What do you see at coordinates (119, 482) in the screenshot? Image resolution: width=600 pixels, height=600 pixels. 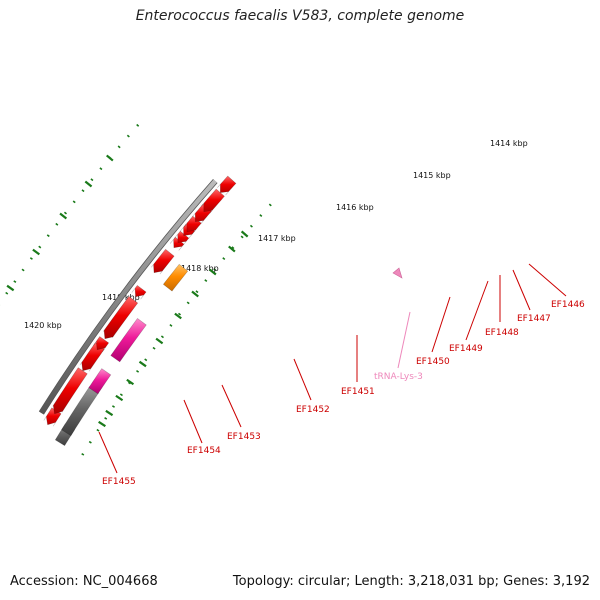 I see `gene-label: EF1455` at bounding box center [119, 482].